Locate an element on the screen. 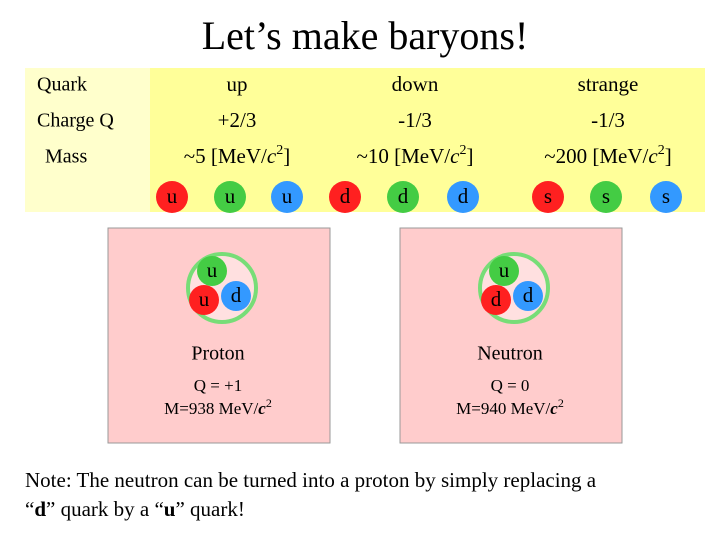  mass-part: M=938 MeV/ is located at coordinates (211, 408).